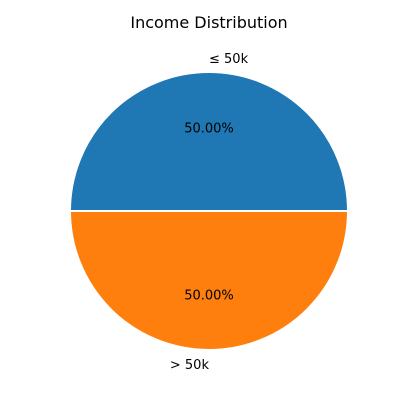 This screenshot has width=400, height=404. What do you see at coordinates (208, 22) in the screenshot?
I see `chart-title: Income Distribution` at bounding box center [208, 22].